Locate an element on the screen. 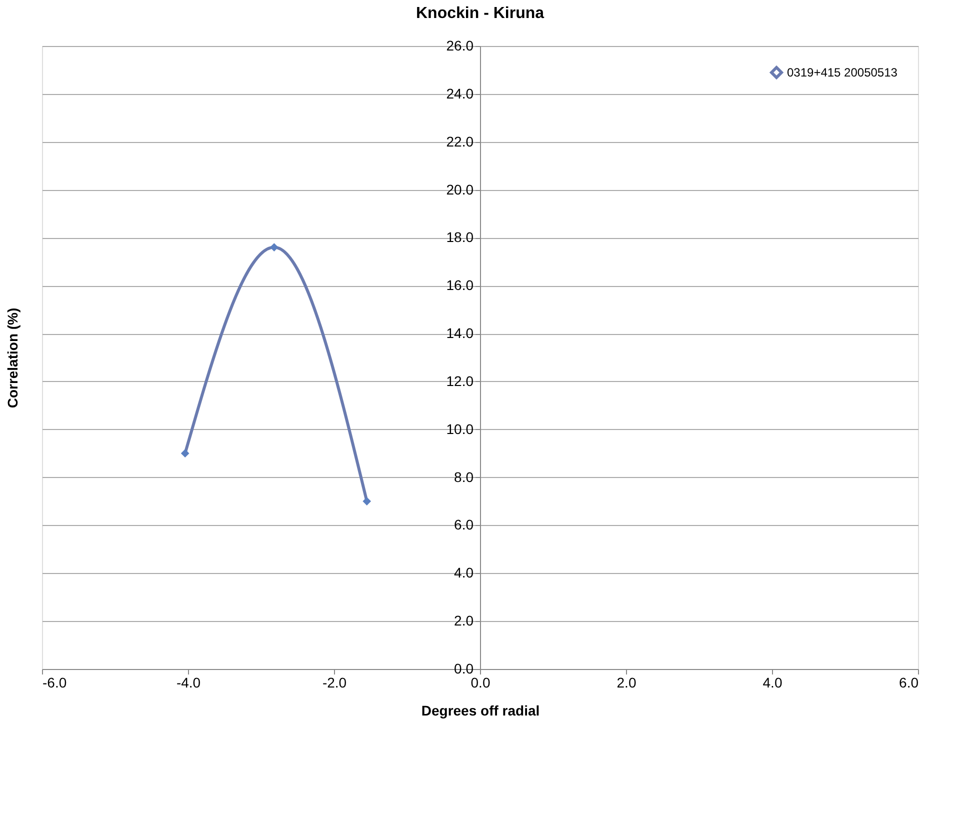  y-tick-label: 12.0 is located at coordinates (460, 380).